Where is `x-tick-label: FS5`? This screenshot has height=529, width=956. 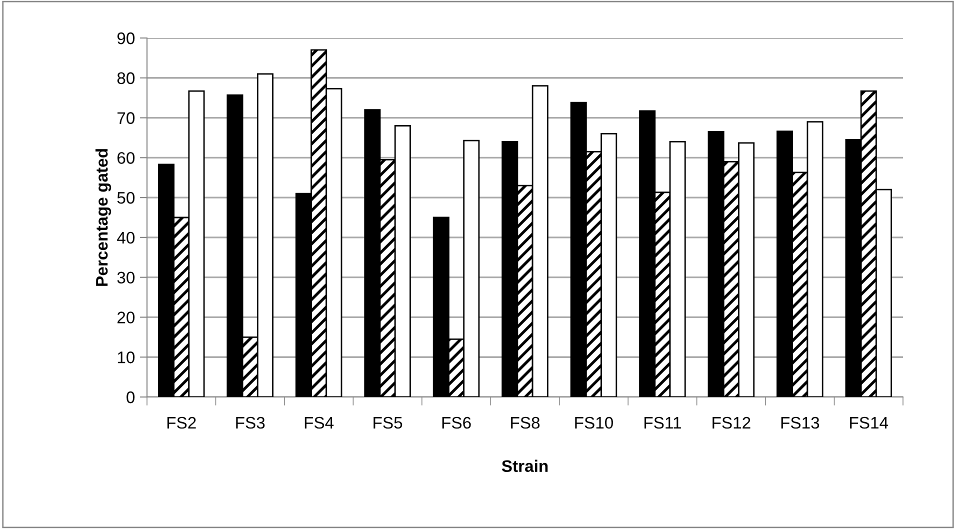 x-tick-label: FS5 is located at coordinates (388, 422).